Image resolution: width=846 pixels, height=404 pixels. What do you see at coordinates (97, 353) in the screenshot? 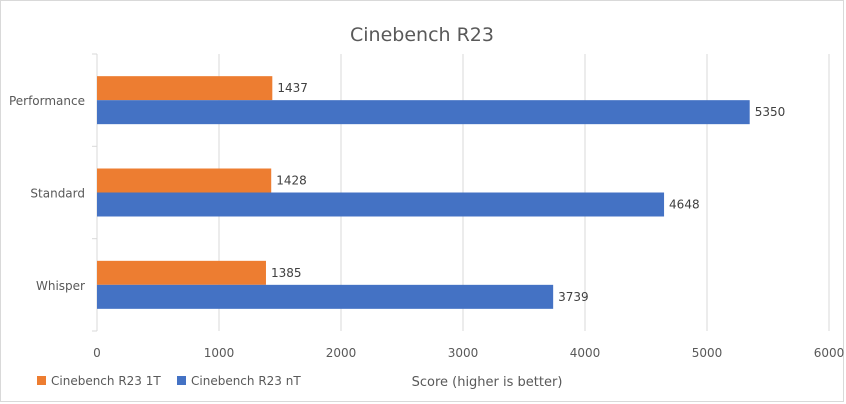
I see `x-tick-label: 0` at bounding box center [97, 353].